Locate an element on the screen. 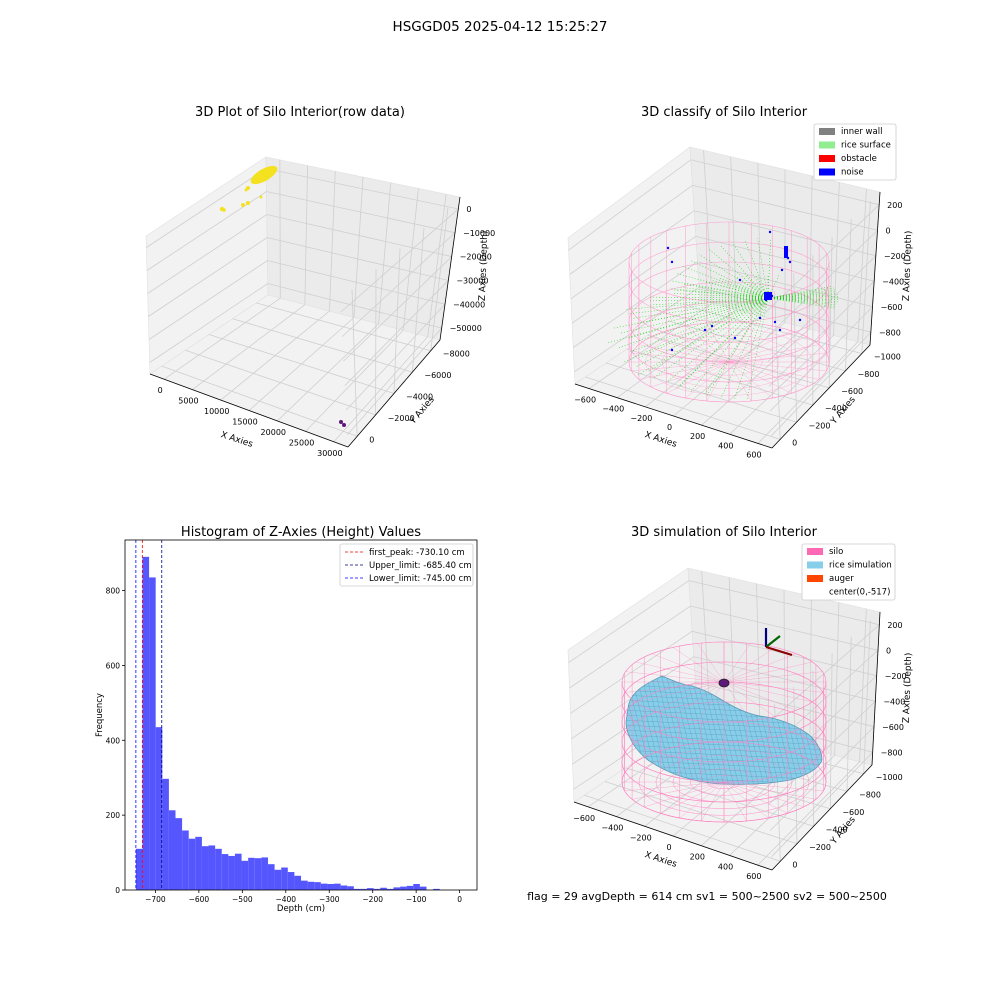 The width and height of the screenshot is (1000, 1000). y-tick-label: −600 is located at coordinates (852, 391).